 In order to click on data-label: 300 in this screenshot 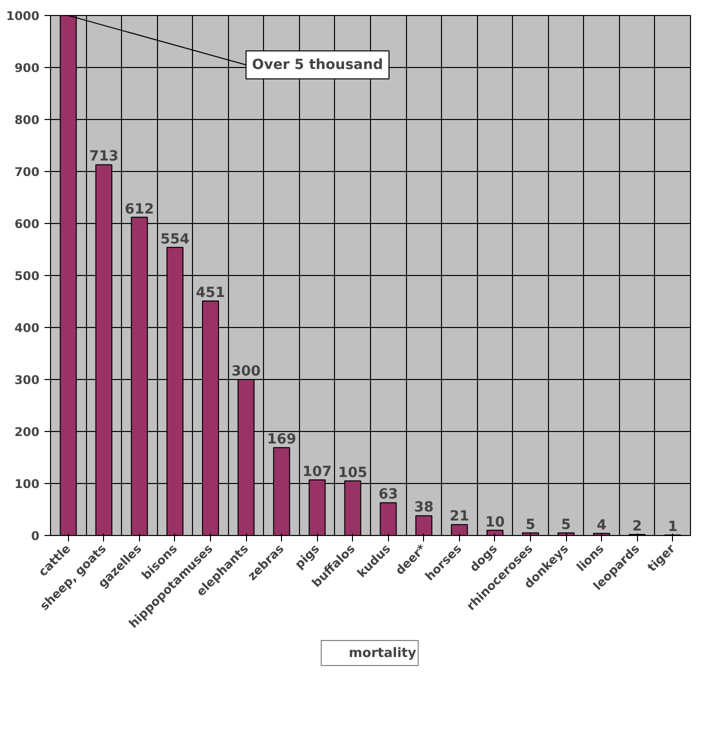, I will do `click(246, 372)`.